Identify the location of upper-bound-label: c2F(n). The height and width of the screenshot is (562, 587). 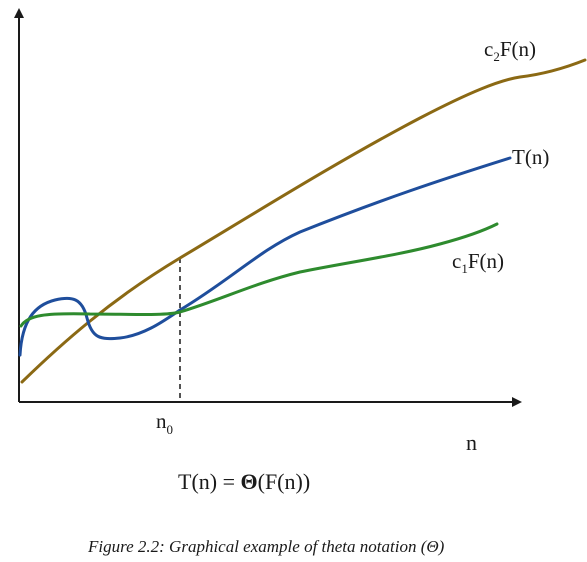
(510, 50).